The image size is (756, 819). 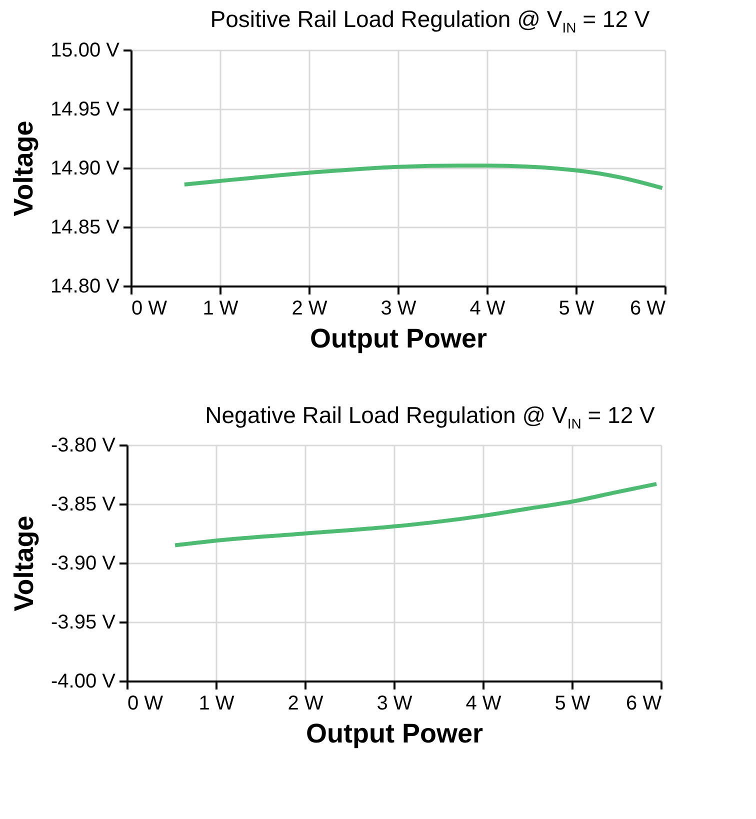 What do you see at coordinates (83, 681) in the screenshot?
I see `y-tick-label: -4.00 V` at bounding box center [83, 681].